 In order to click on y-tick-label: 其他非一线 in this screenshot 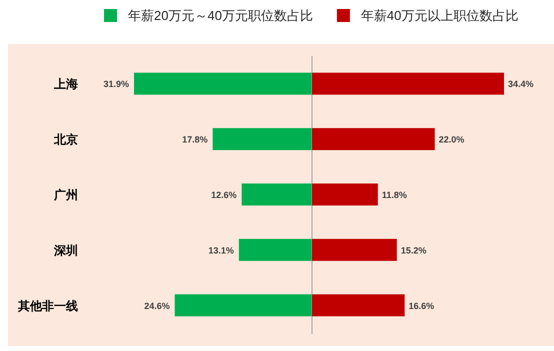, I will do `click(47, 305)`.